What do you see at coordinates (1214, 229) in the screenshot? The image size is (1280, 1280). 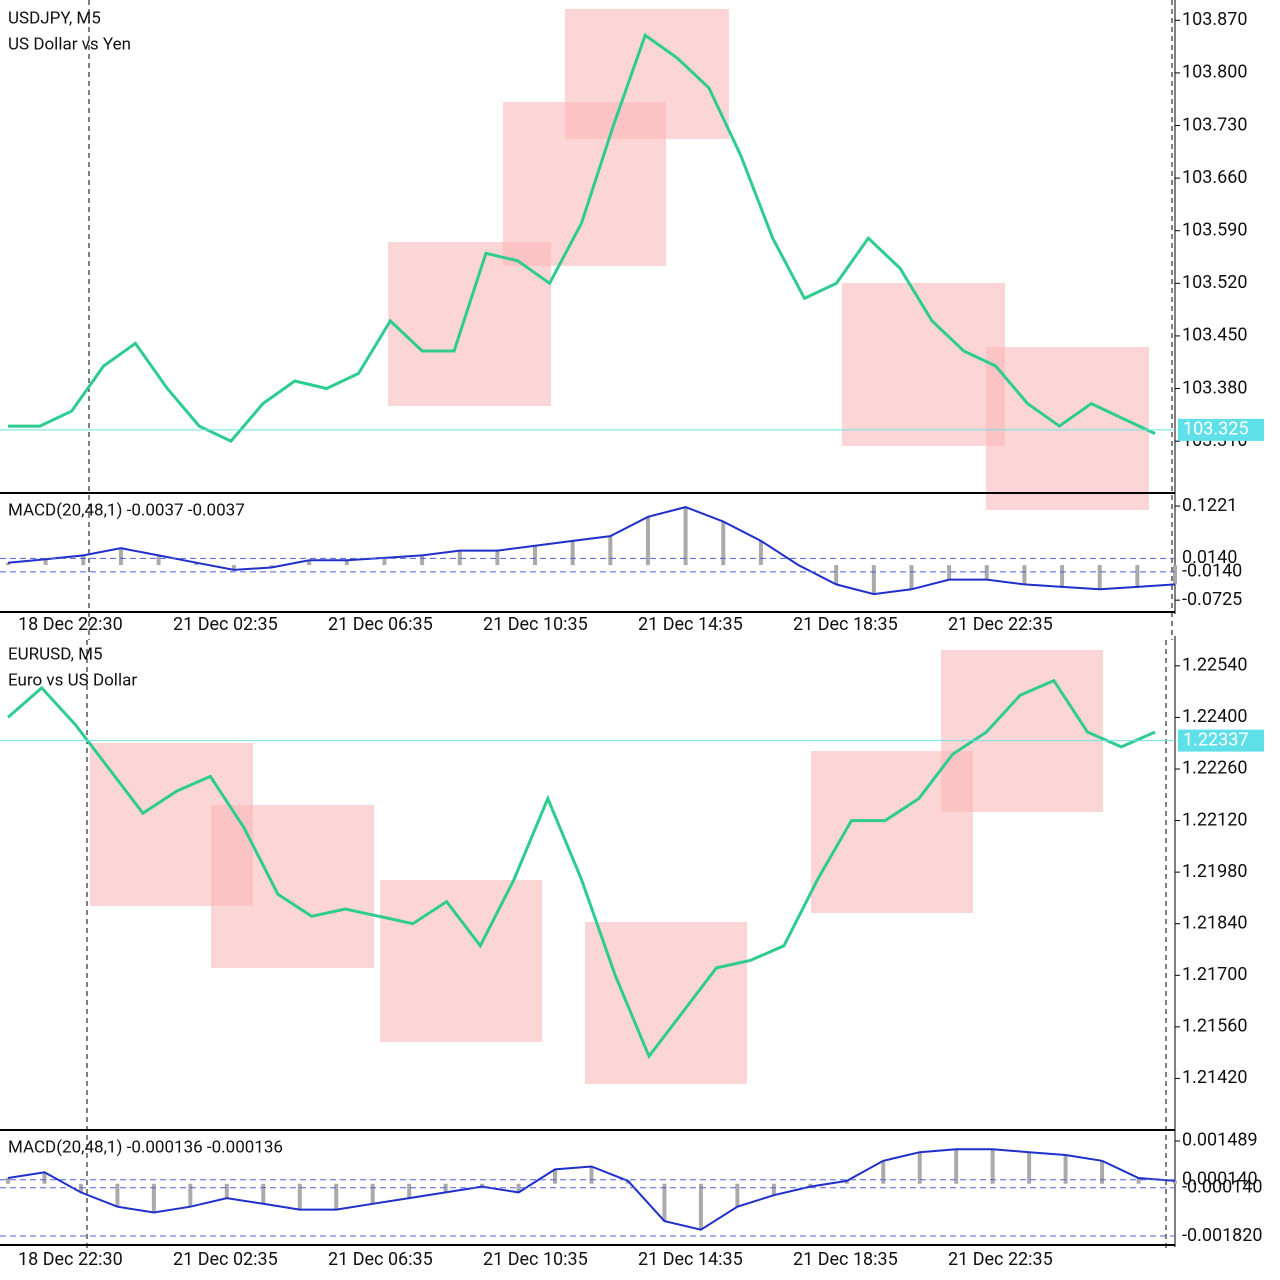 I see `price-label: 103.590` at bounding box center [1214, 229].